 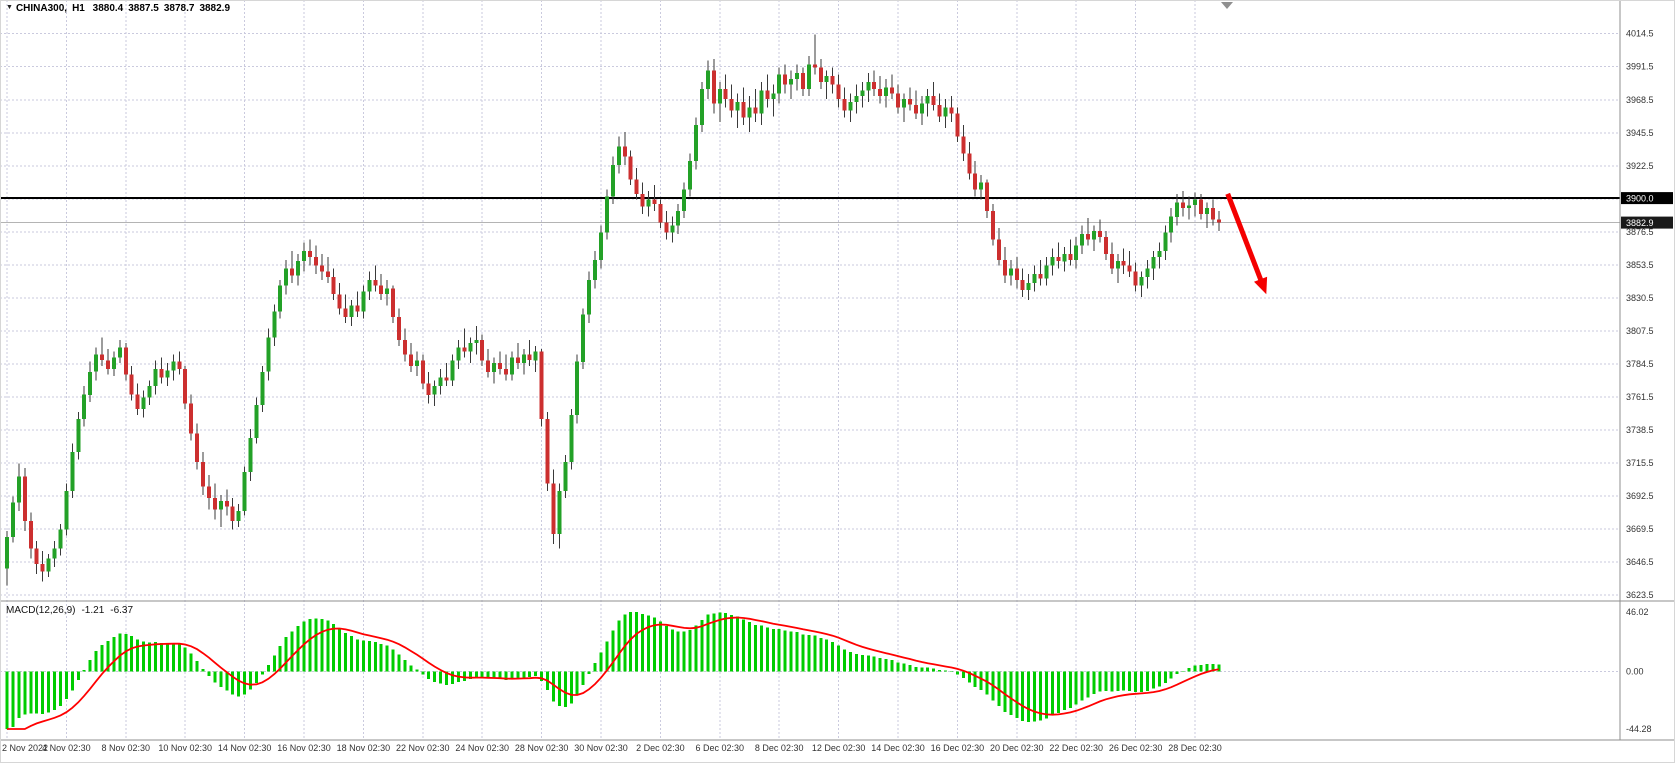 What do you see at coordinates (898, 748) in the screenshot?
I see `time-tick-label: 14 Dec 02:30` at bounding box center [898, 748].